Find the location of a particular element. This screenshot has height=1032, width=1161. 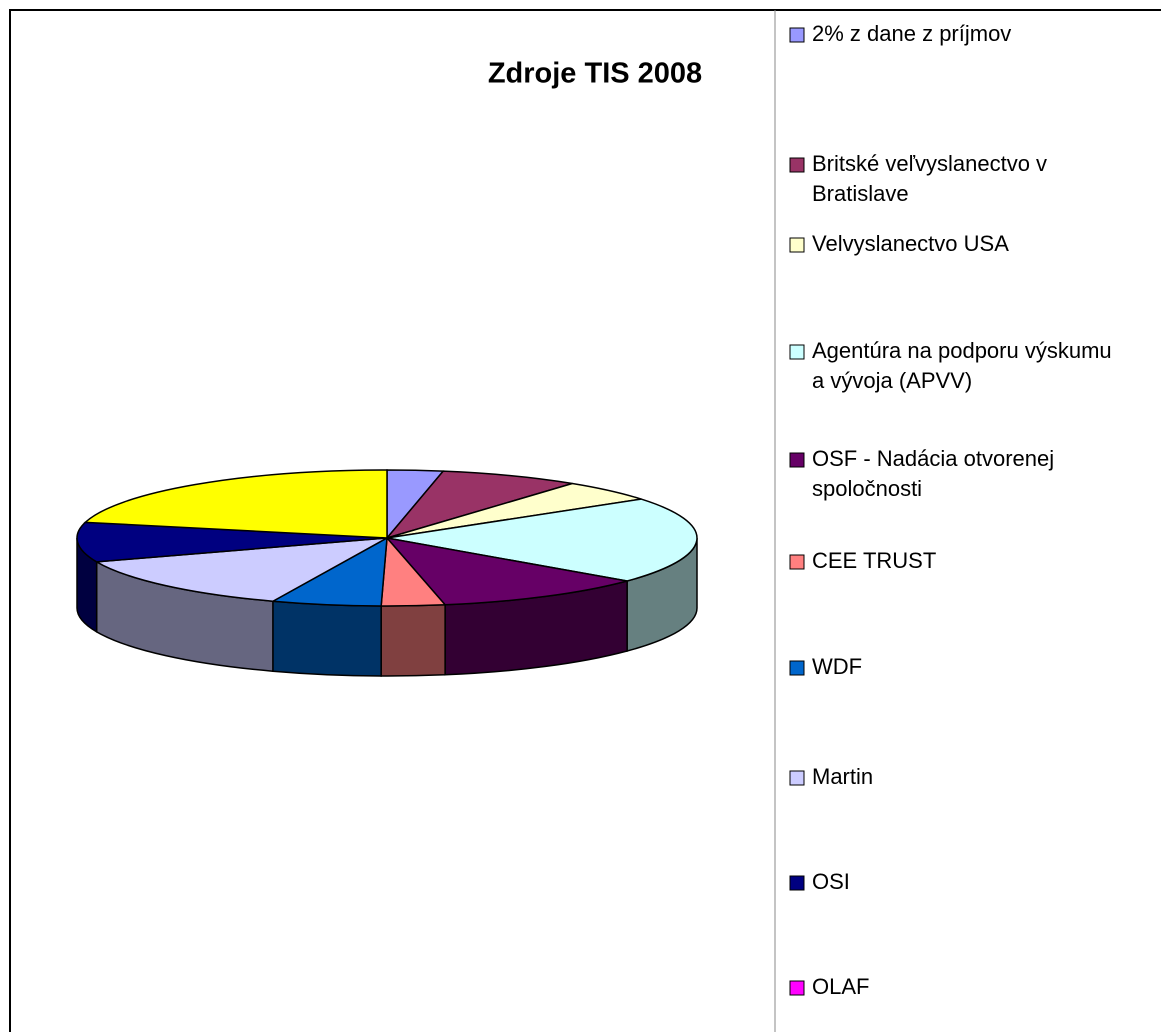

legend-label: OSI is located at coordinates (831, 881).